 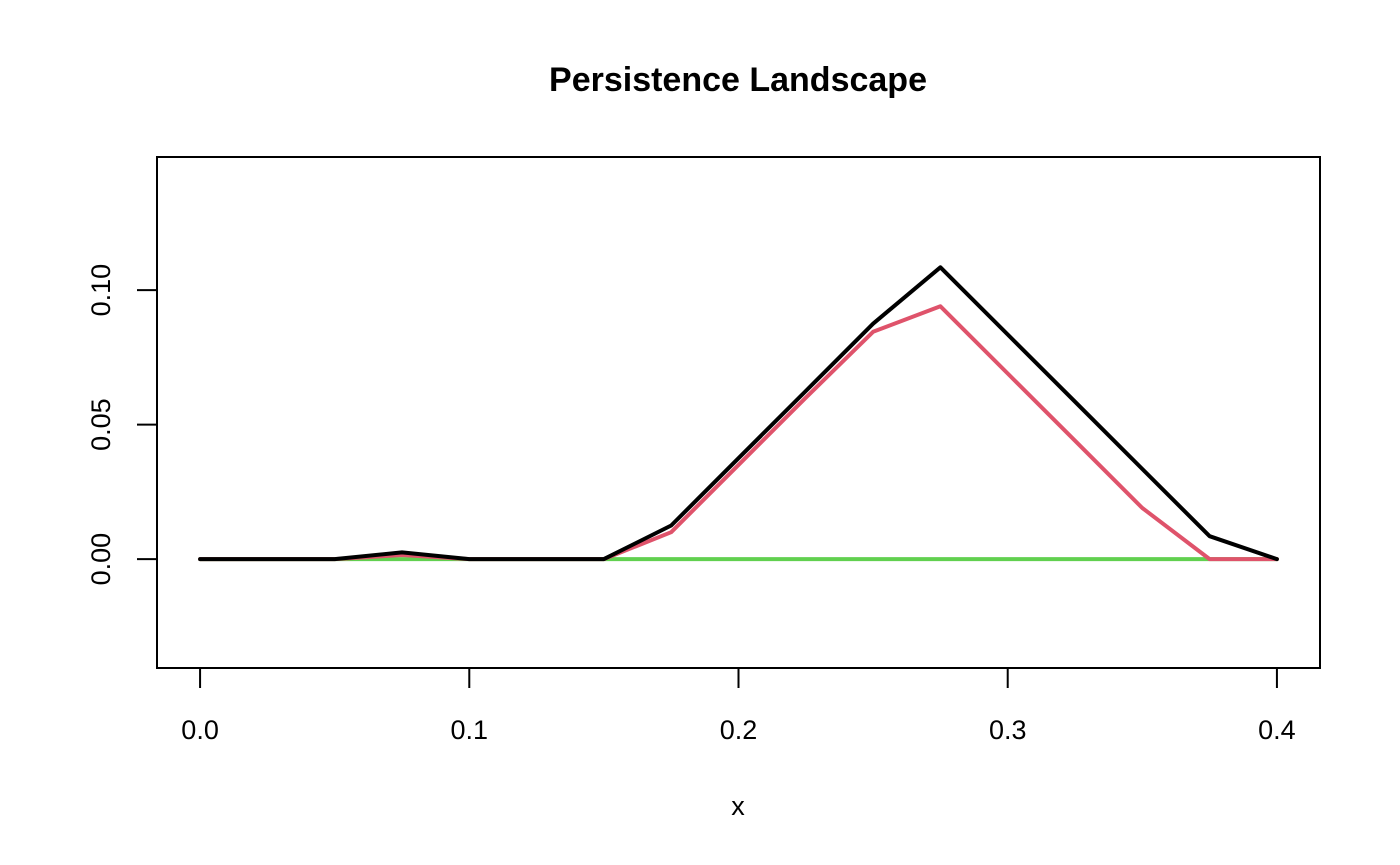 What do you see at coordinates (1277, 730) in the screenshot?
I see `x-tick-label: 0.4` at bounding box center [1277, 730].